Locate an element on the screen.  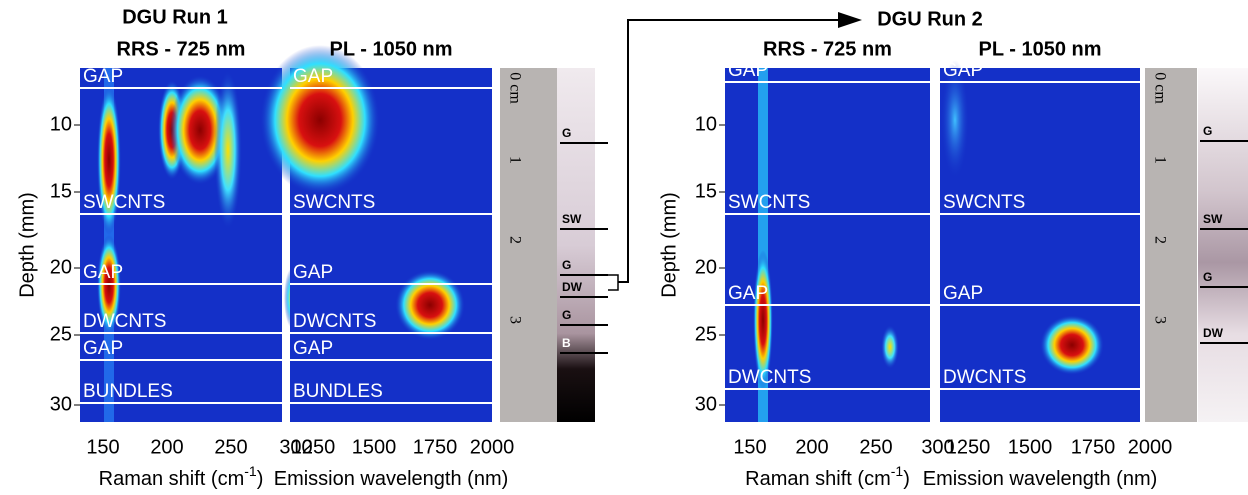
x-tick-label: 1750 is located at coordinates (435, 447).